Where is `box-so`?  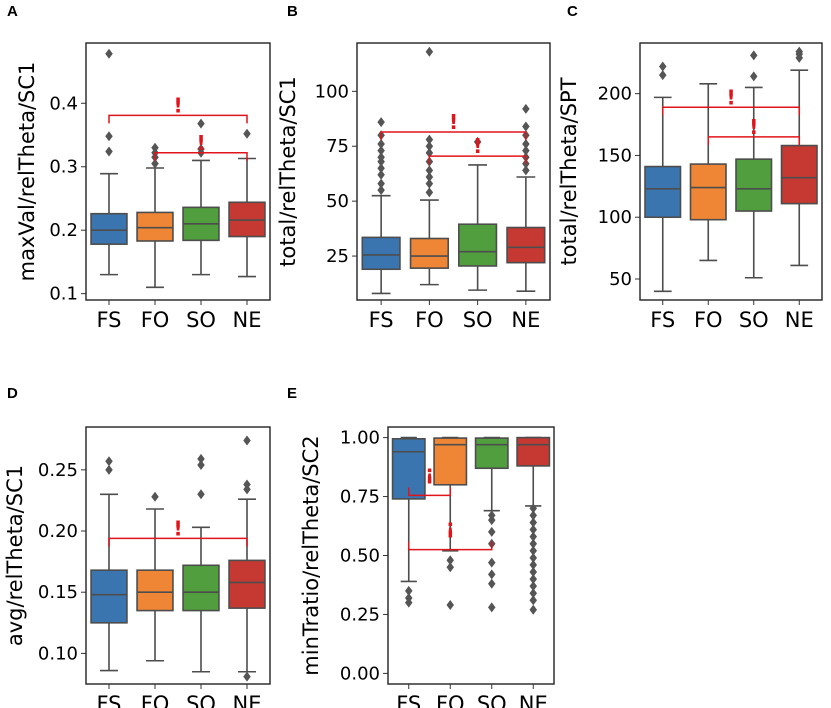 box-so is located at coordinates (491, 524).